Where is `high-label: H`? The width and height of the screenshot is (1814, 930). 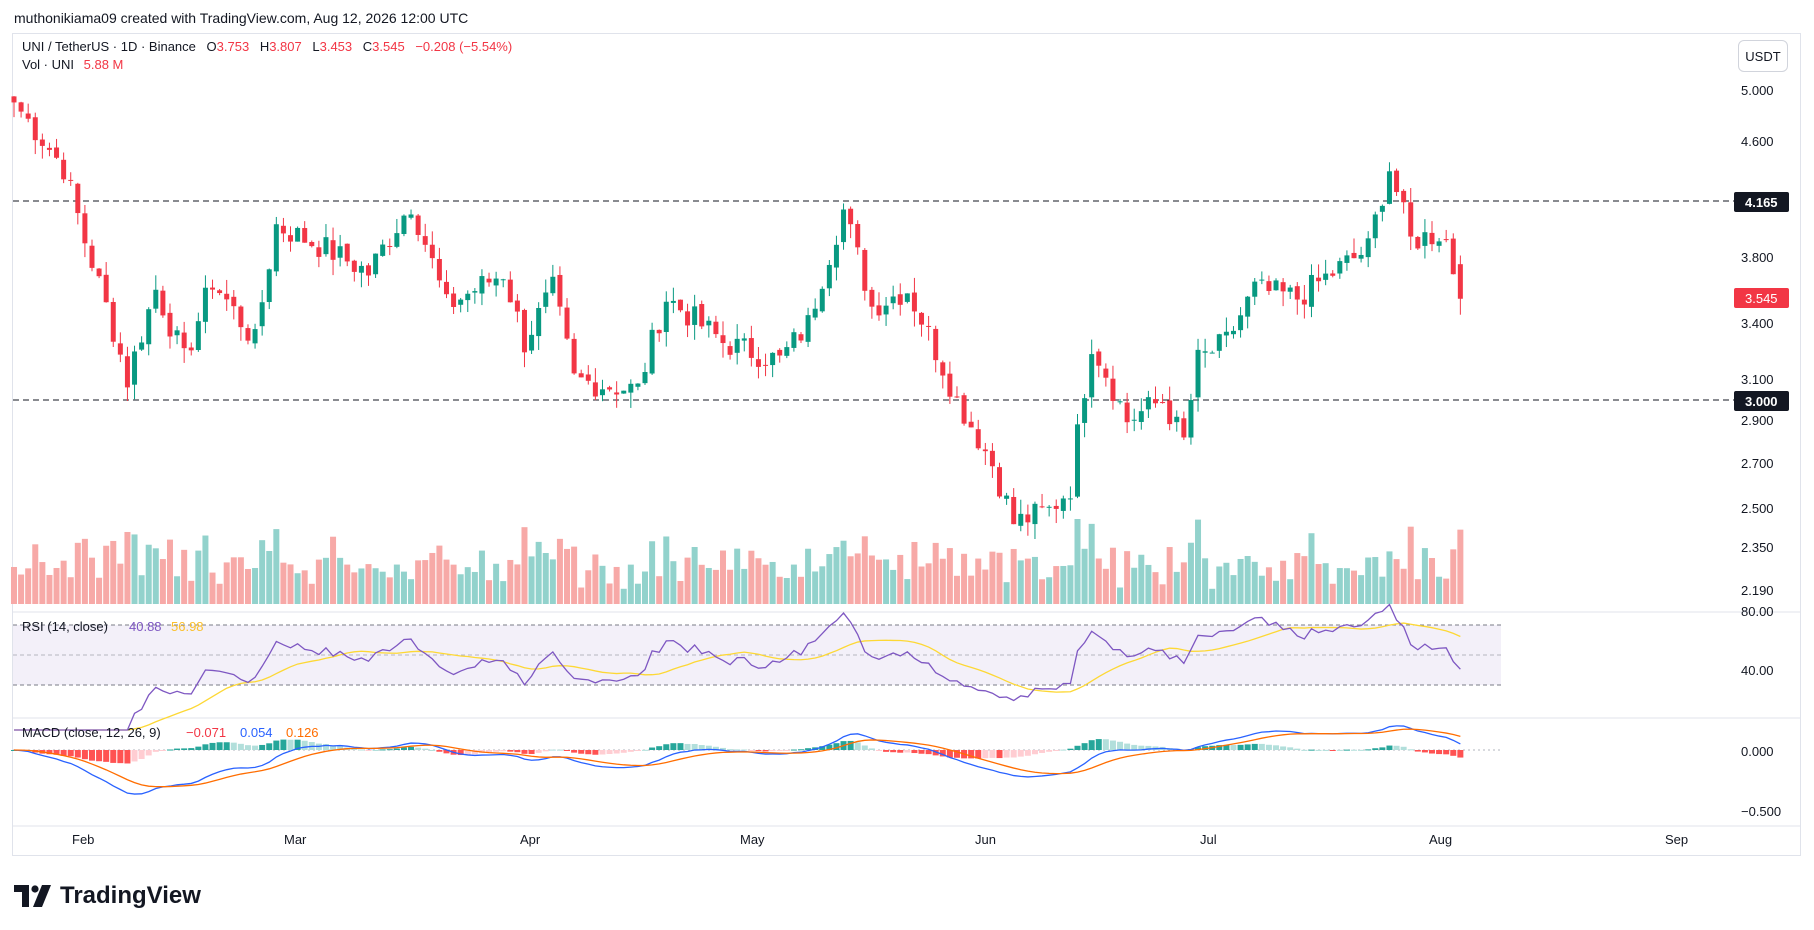
high-label: H is located at coordinates (264, 46).